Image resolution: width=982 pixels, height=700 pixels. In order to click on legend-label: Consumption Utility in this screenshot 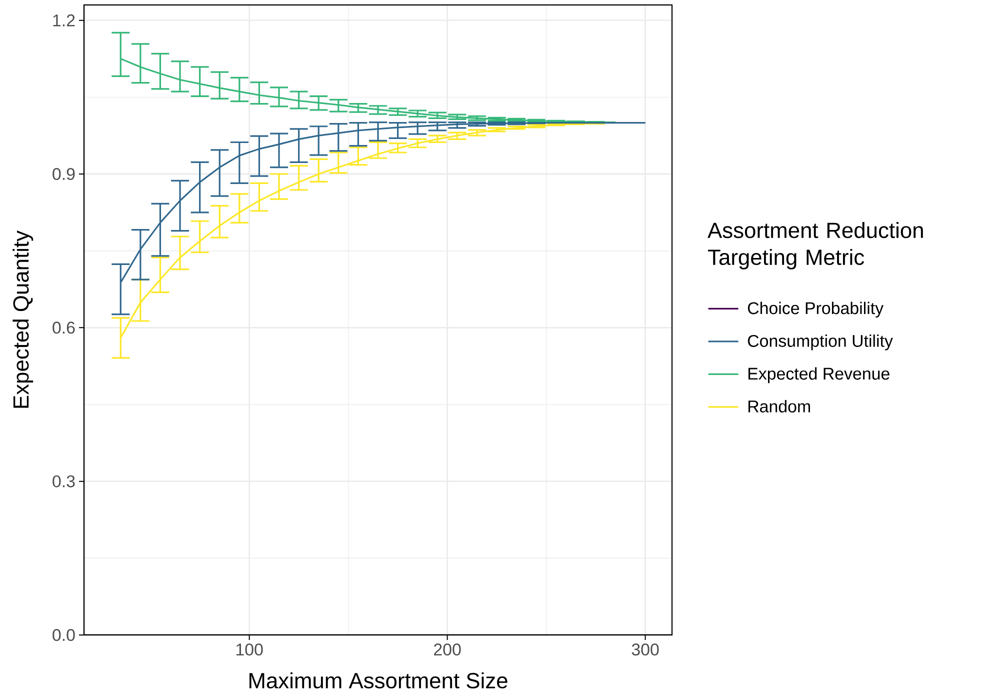, I will do `click(820, 342)`.